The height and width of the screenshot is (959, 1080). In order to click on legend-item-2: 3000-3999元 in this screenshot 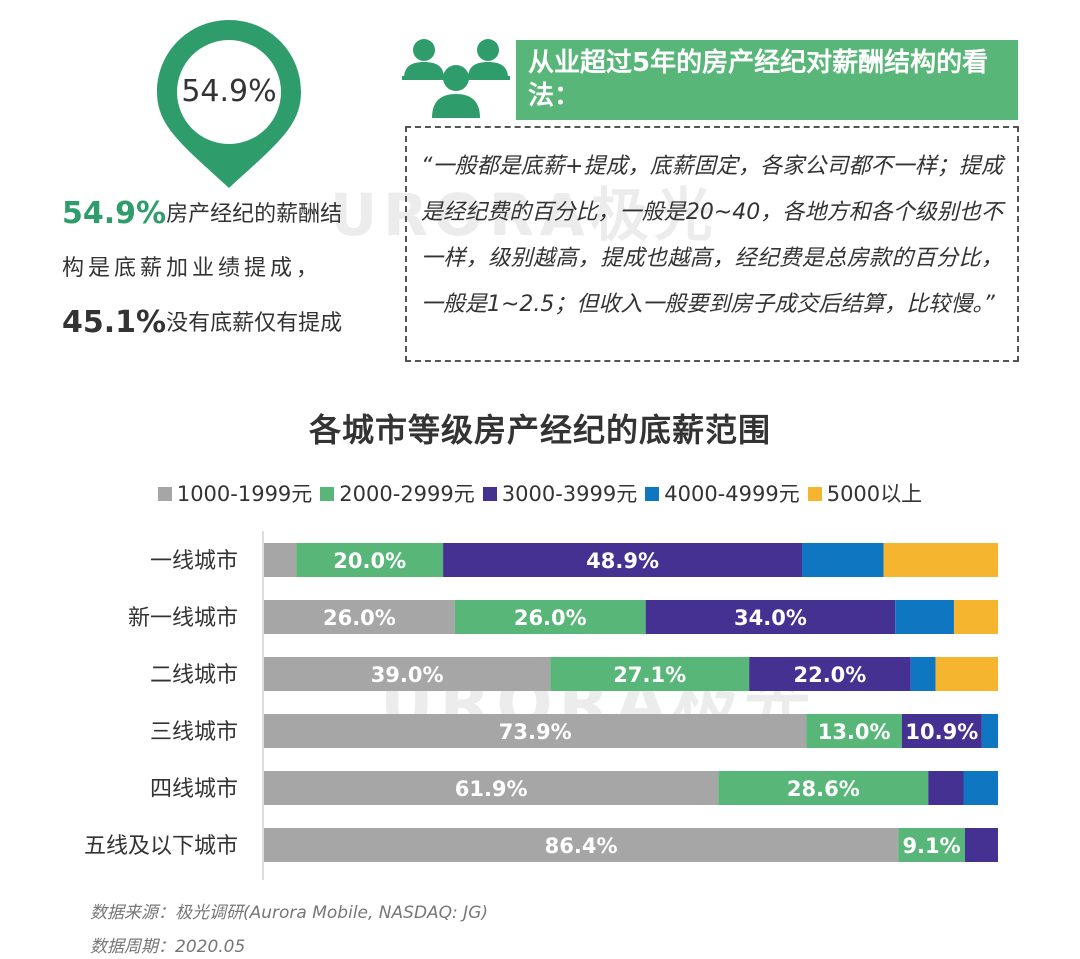, I will do `click(560, 493)`.